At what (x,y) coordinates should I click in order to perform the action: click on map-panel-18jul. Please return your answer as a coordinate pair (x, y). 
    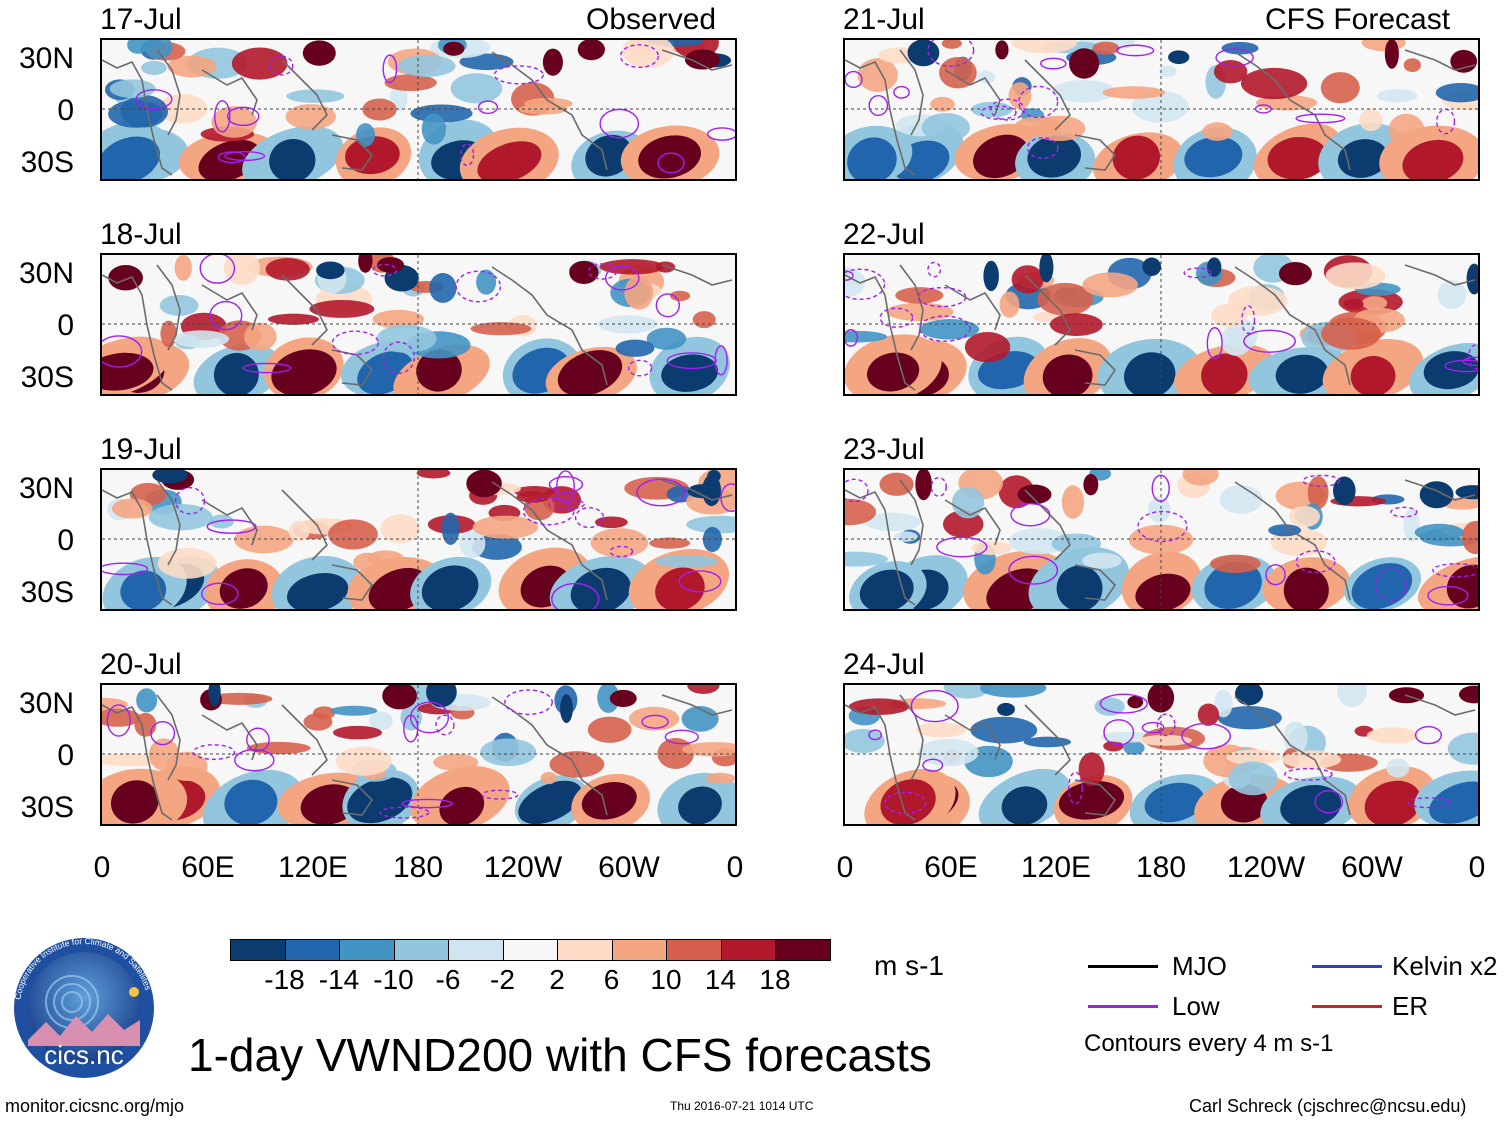
    Looking at the image, I should click on (418, 324).